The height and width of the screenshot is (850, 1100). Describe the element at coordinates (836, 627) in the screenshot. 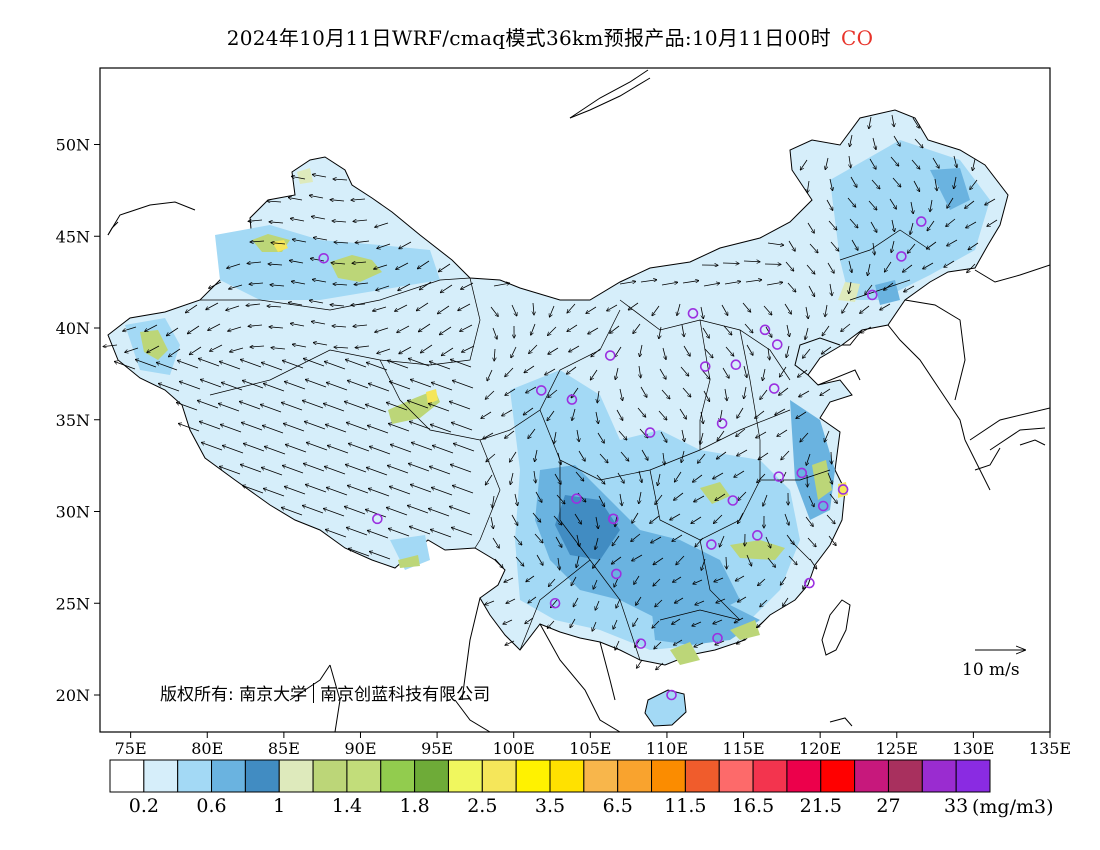

I see `taiwan-island` at that location.